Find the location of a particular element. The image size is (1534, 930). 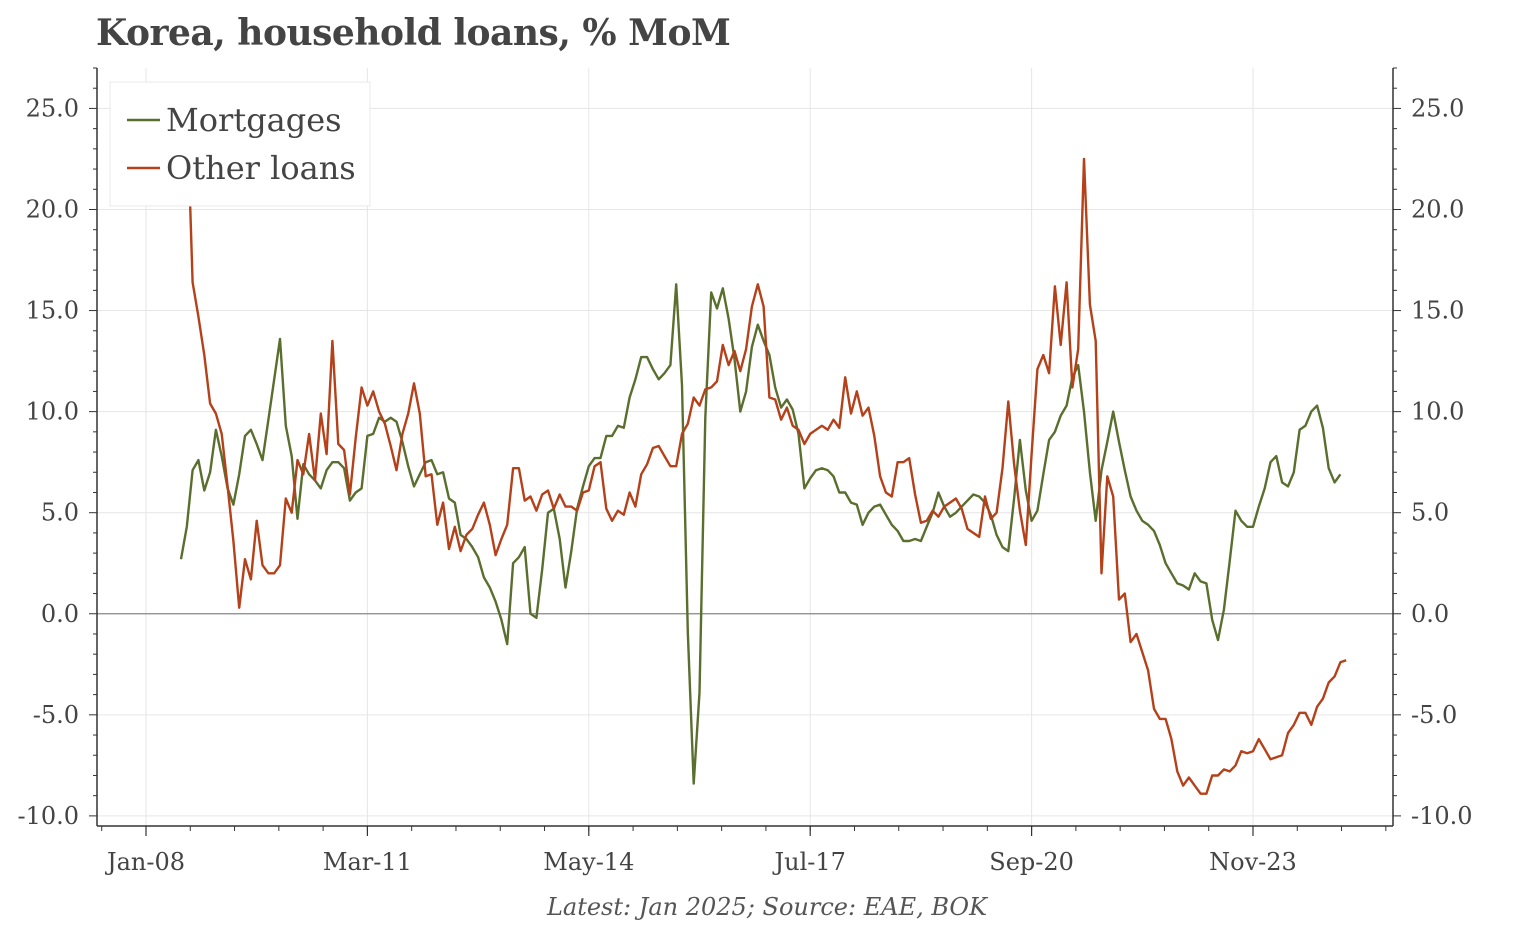

y-tick-label-left: 15.0 is located at coordinates (52, 311).